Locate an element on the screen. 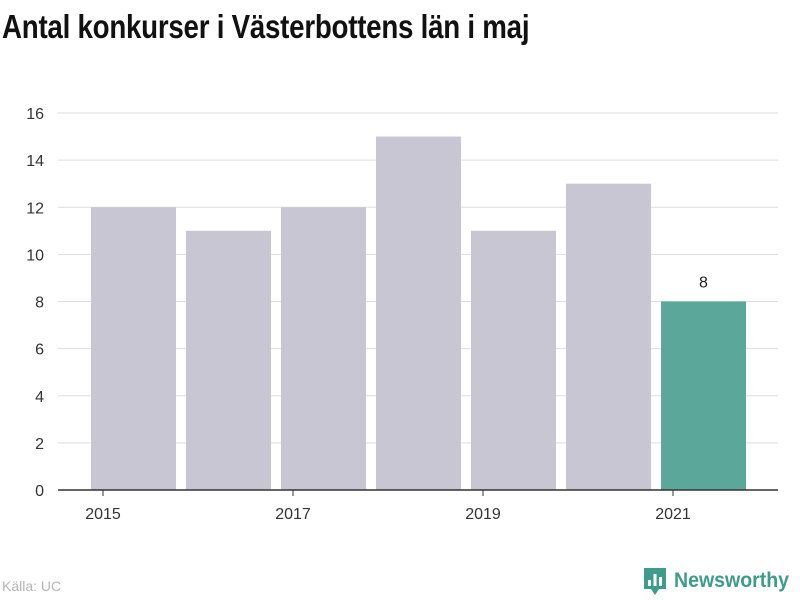 This screenshot has height=600, width=800. y-tick-label: 0 is located at coordinates (39, 491).